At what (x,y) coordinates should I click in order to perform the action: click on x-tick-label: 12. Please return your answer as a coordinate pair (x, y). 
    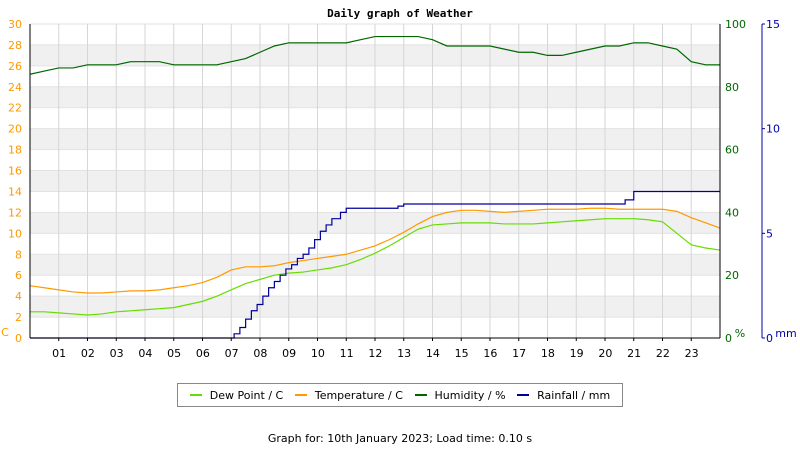
    Looking at the image, I should click on (375, 353).